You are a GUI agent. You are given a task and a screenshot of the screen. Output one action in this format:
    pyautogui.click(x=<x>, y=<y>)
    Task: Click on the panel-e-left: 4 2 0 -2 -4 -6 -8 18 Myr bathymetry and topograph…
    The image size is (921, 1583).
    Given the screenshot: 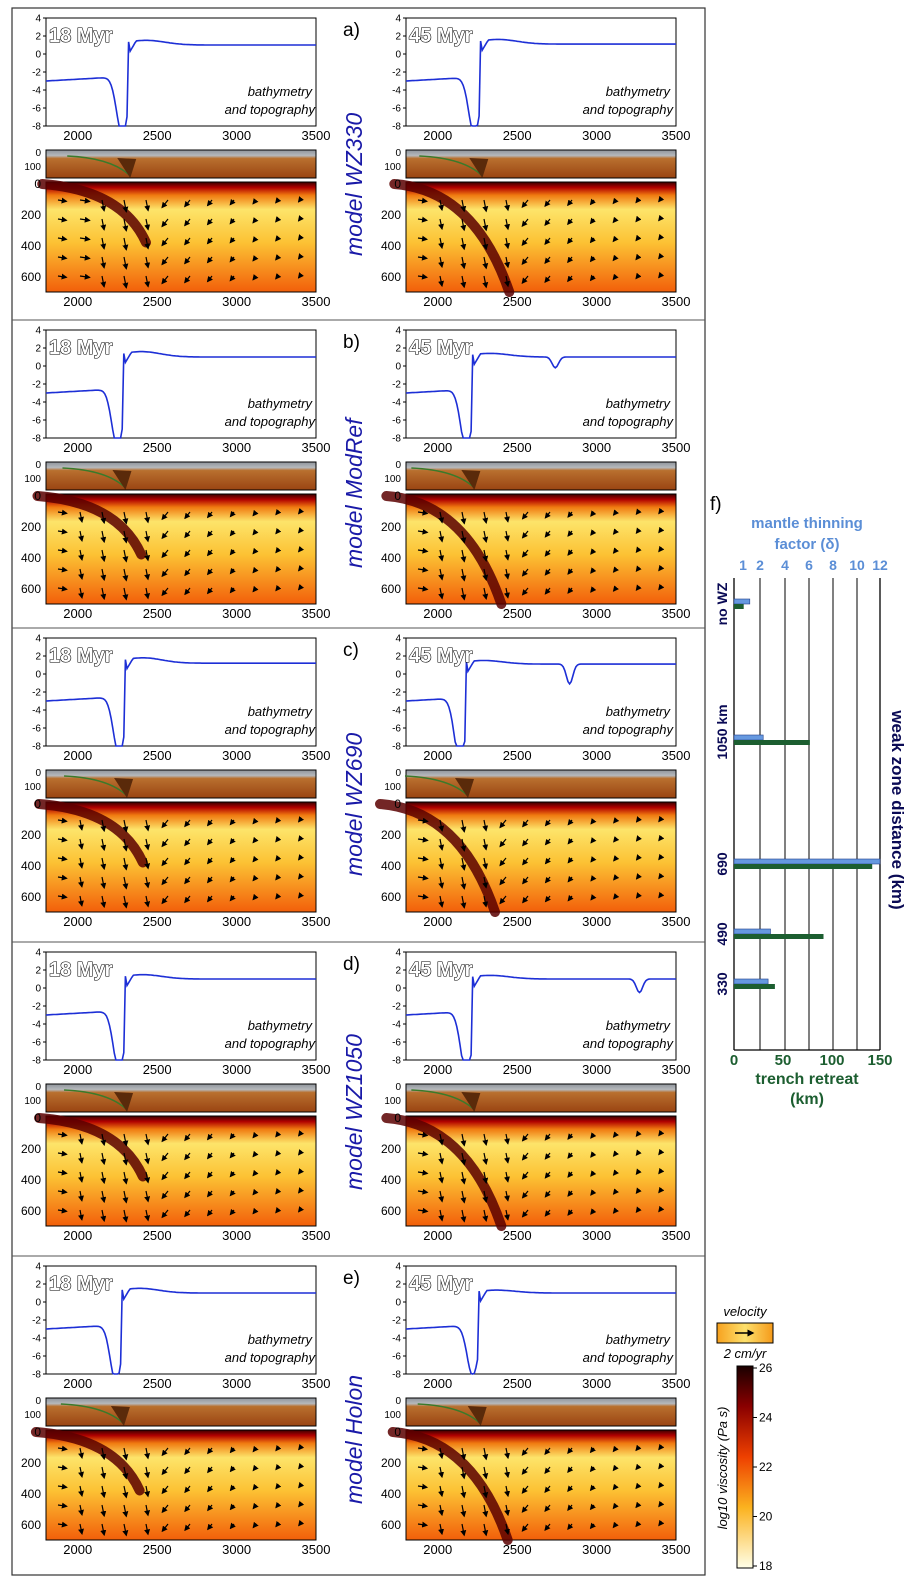 What is the action you would take?
    pyautogui.click(x=175, y=1410)
    